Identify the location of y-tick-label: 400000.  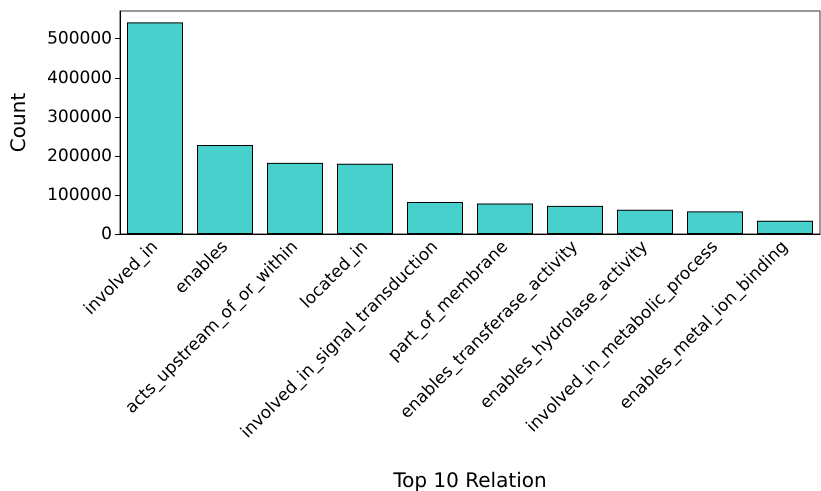
(79, 78).